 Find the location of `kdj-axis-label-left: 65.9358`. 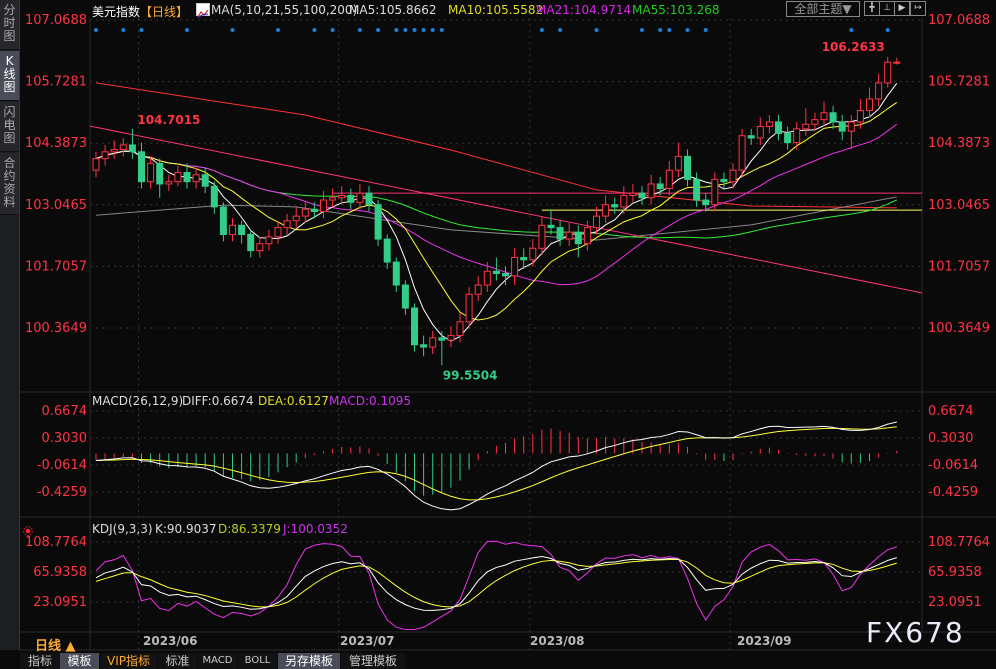

kdj-axis-label-left: 65.9358 is located at coordinates (60, 572).